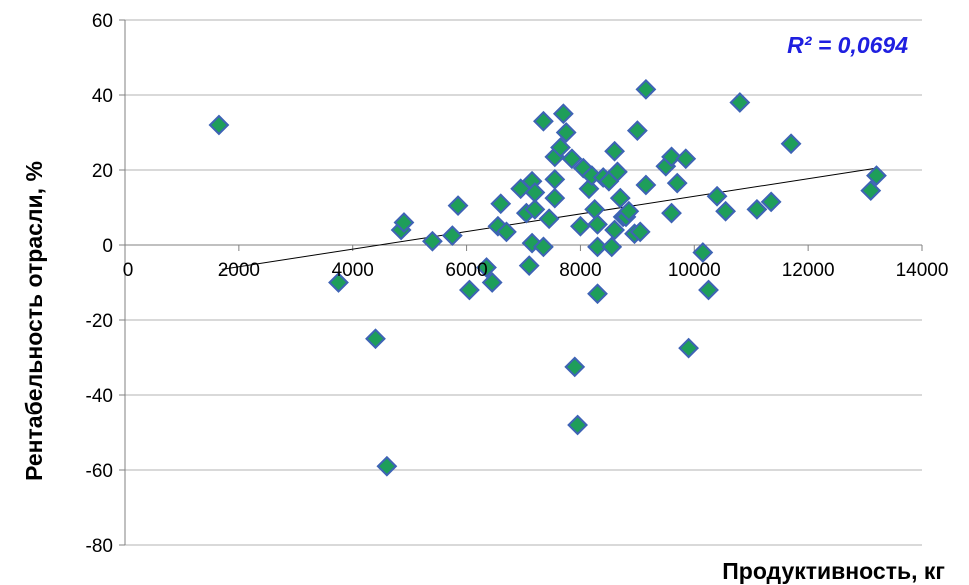  What do you see at coordinates (99, 321) in the screenshot?
I see `y-tick-label: -20` at bounding box center [99, 321].